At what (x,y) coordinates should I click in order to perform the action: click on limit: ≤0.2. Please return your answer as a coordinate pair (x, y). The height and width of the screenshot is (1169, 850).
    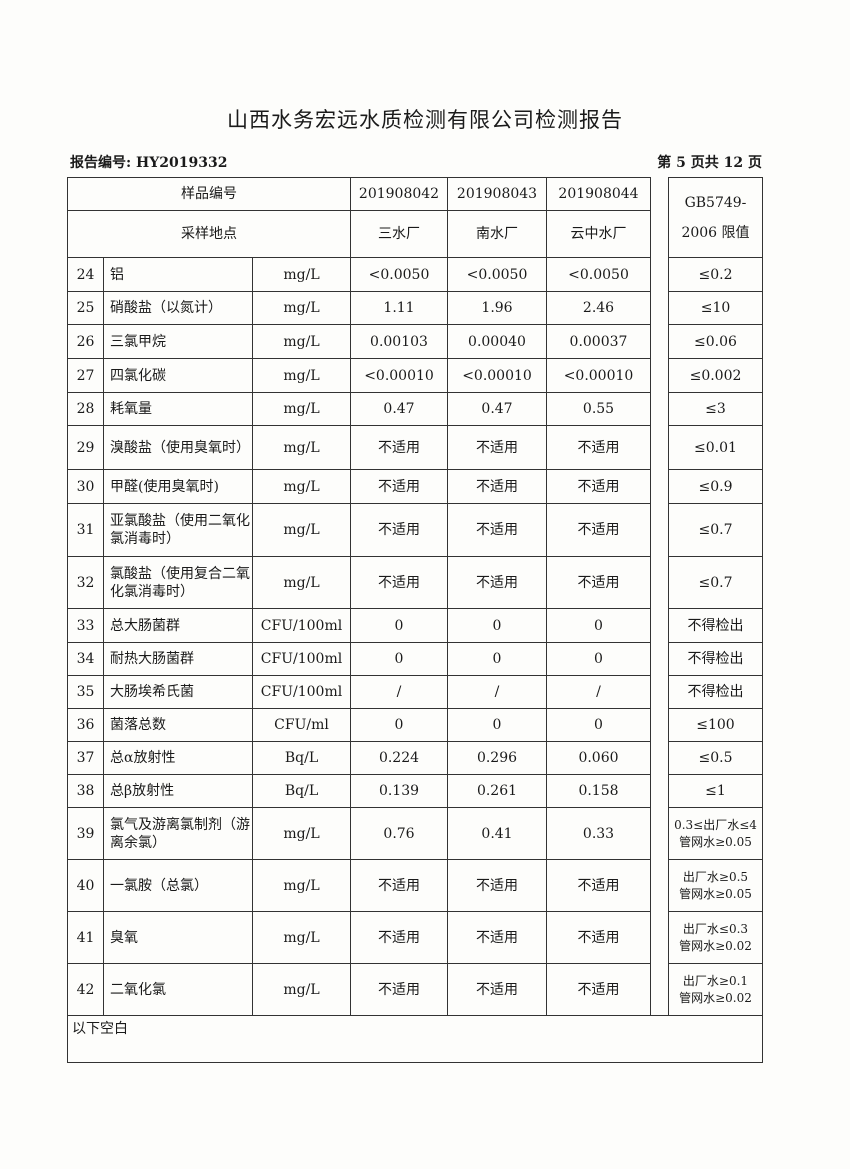
    Looking at the image, I should click on (715, 274).